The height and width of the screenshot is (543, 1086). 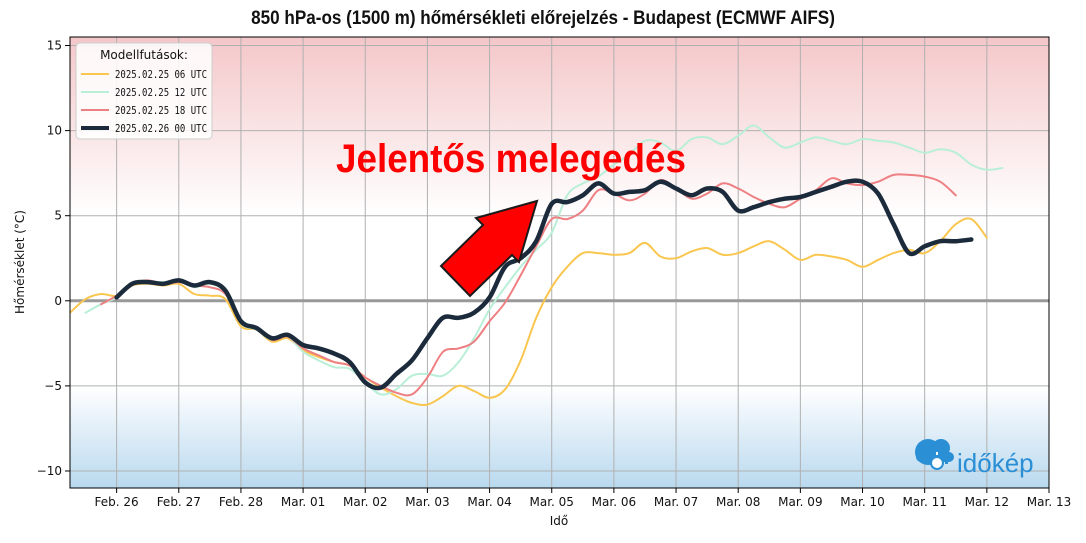 I want to click on x-tick-label: Mar. 09, so click(x=800, y=502).